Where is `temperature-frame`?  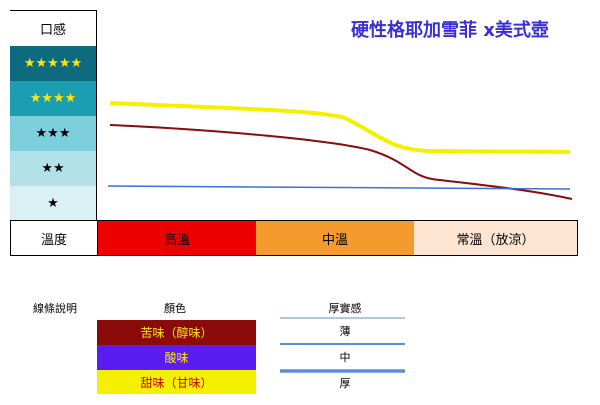 temperature-frame is located at coordinates (294, 238).